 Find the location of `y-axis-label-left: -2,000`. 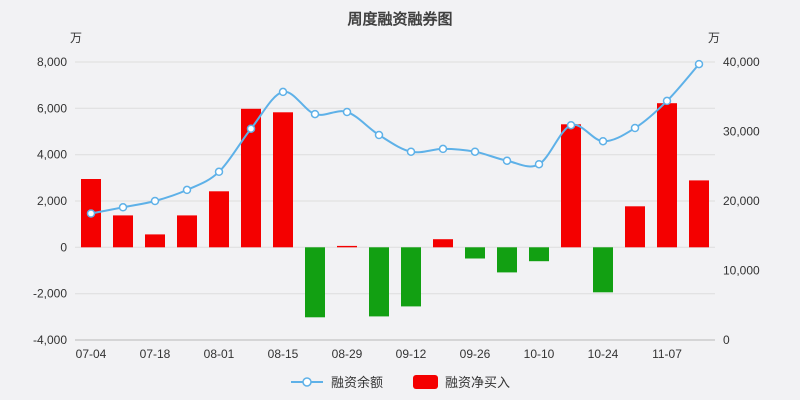

y-axis-label-left: -2,000 is located at coordinates (50, 294).